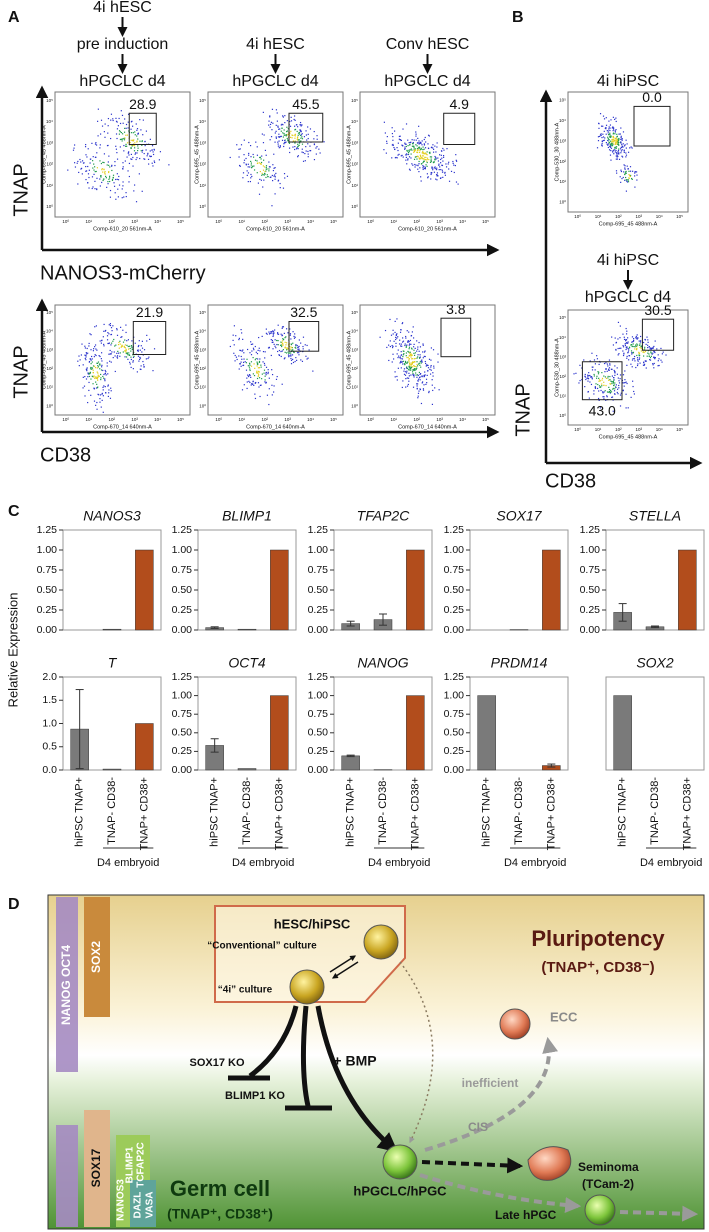 Image resolution: width=709 pixels, height=1232 pixels. I want to click on gene-label: DAZL, so click(138, 1205).